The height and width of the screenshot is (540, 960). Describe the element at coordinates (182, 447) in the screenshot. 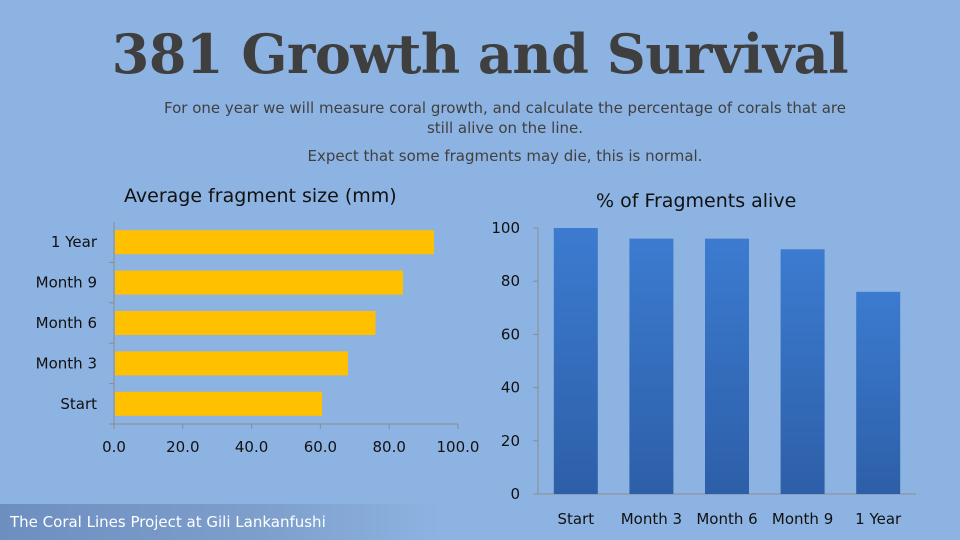

I see `size-chart-x-tick-label: 20.0` at that location.